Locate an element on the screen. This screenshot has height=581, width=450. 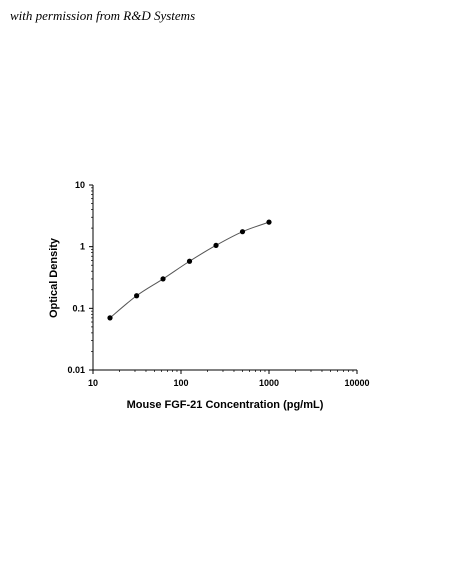
x-tick-label: 1000 is located at coordinates (269, 383).